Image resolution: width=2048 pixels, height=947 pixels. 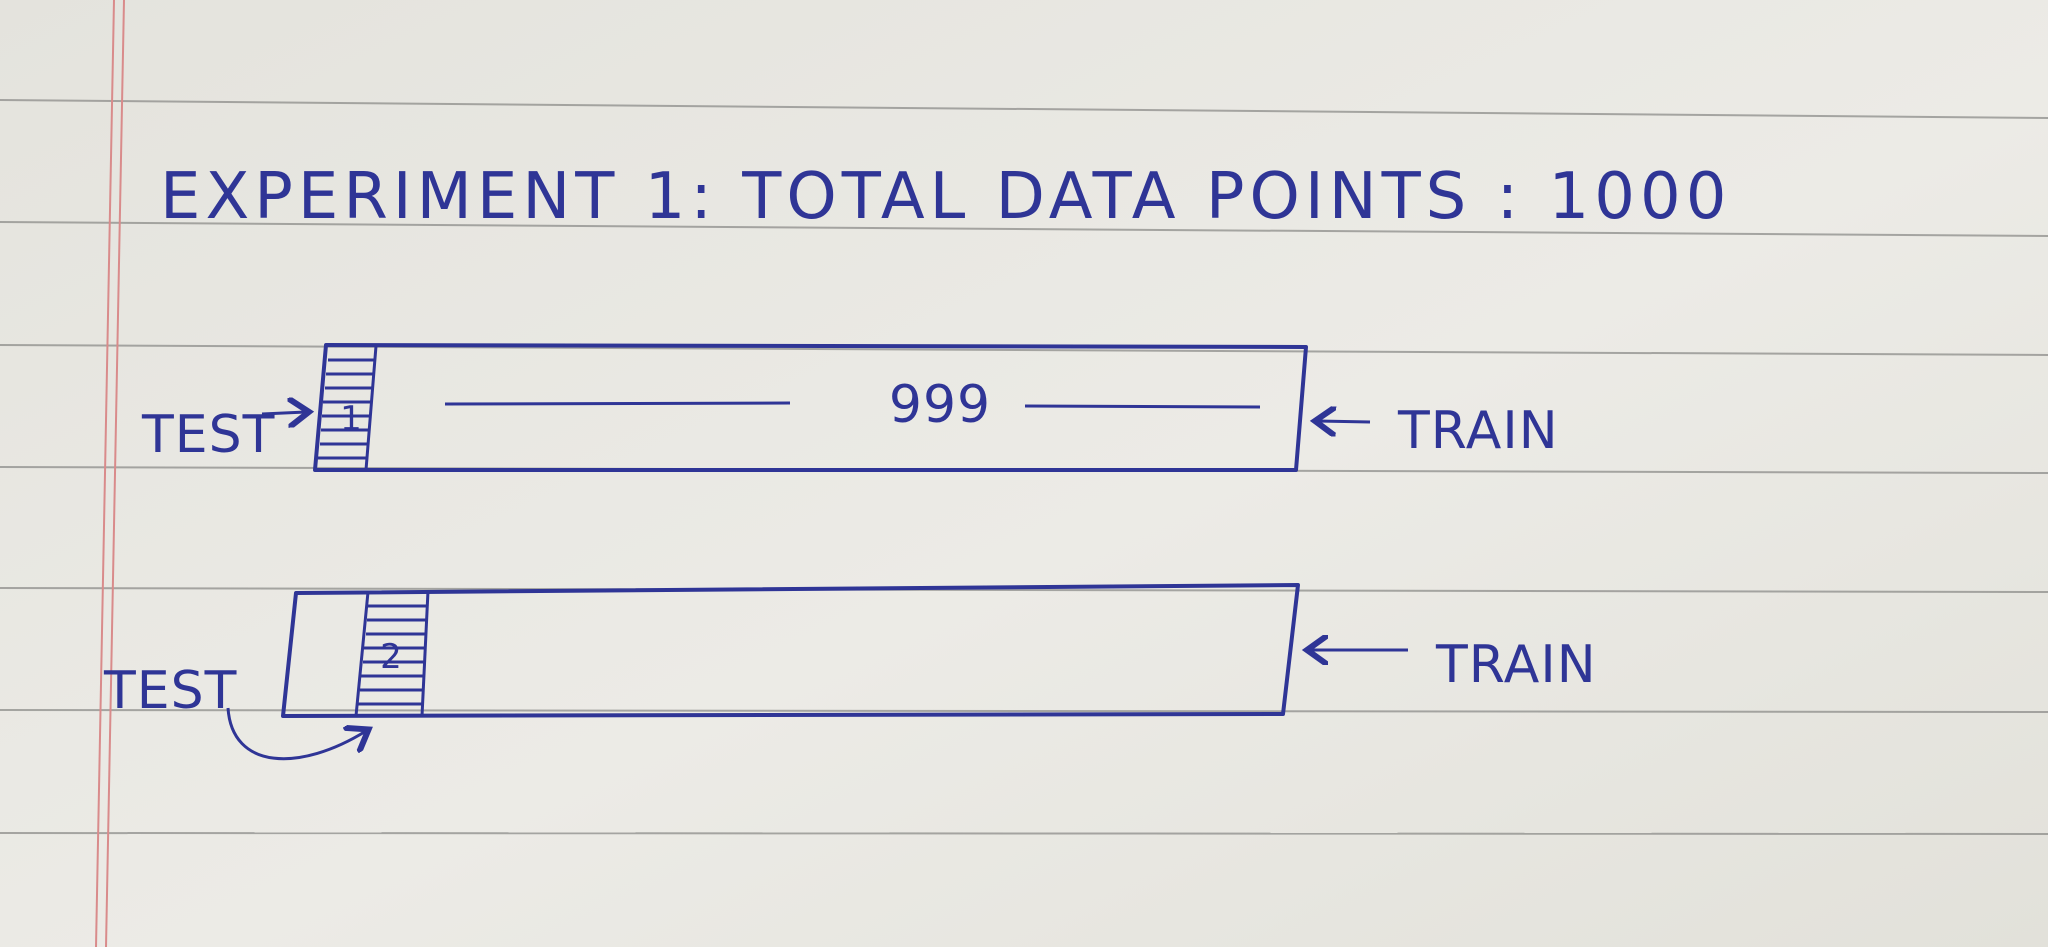 I want to click on train-label-2: TRAIN, so click(x=1516, y=665).